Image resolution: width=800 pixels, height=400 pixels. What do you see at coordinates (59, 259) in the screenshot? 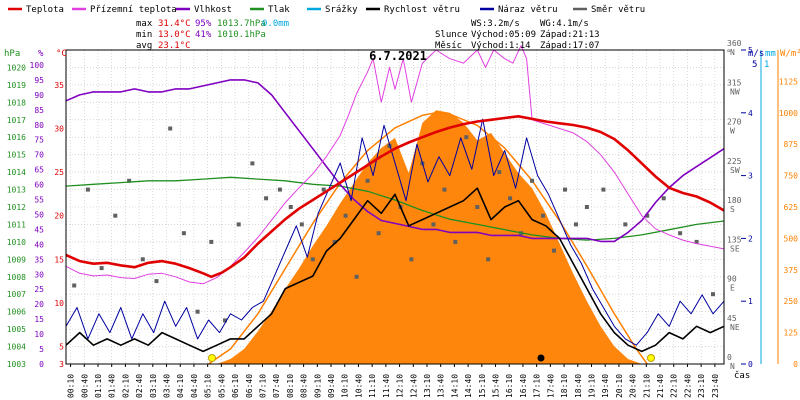
I see `temperature-tick-label: 15` at bounding box center [59, 259].